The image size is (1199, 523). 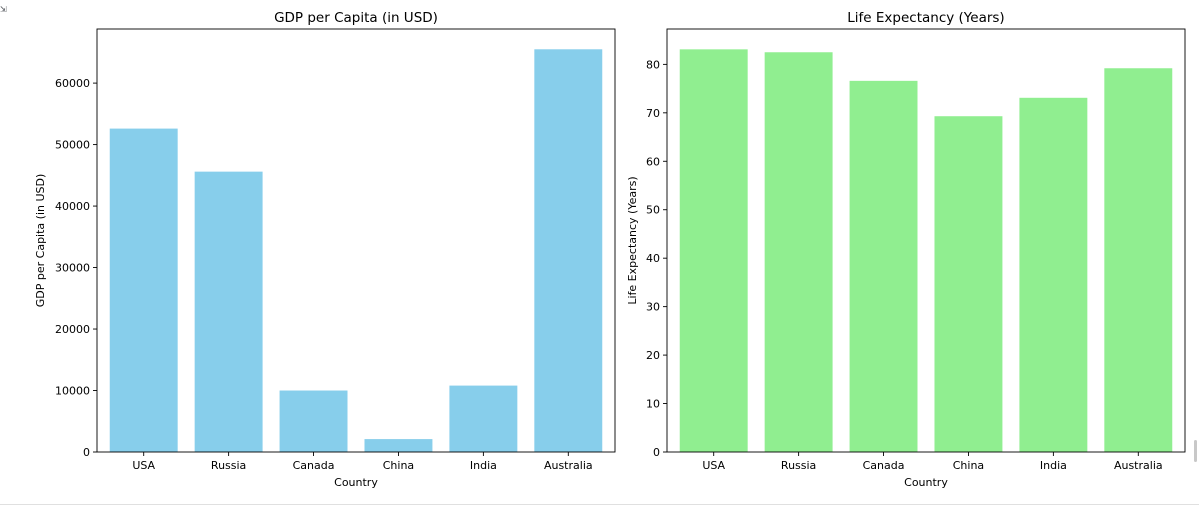 I want to click on y-tick-label: 70, so click(x=653, y=113).